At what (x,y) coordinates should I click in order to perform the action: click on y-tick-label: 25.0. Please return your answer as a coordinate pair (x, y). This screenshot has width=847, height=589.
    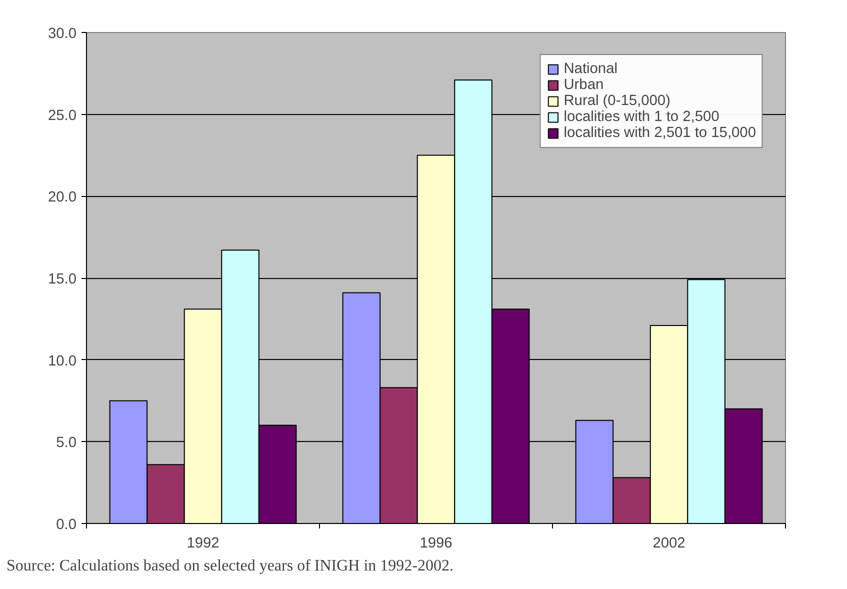
    Looking at the image, I should click on (62, 116).